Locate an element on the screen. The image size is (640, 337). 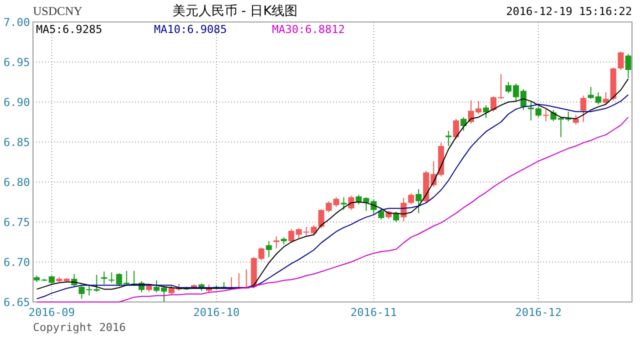
y-tick-label: 6.75 is located at coordinates (17, 222).